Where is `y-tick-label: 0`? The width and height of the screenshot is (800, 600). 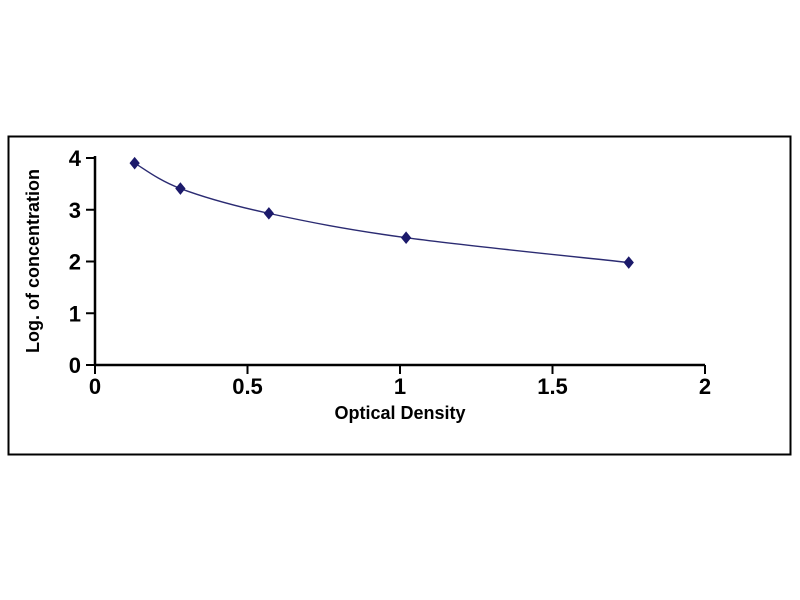
y-tick-label: 0 is located at coordinates (75, 365).